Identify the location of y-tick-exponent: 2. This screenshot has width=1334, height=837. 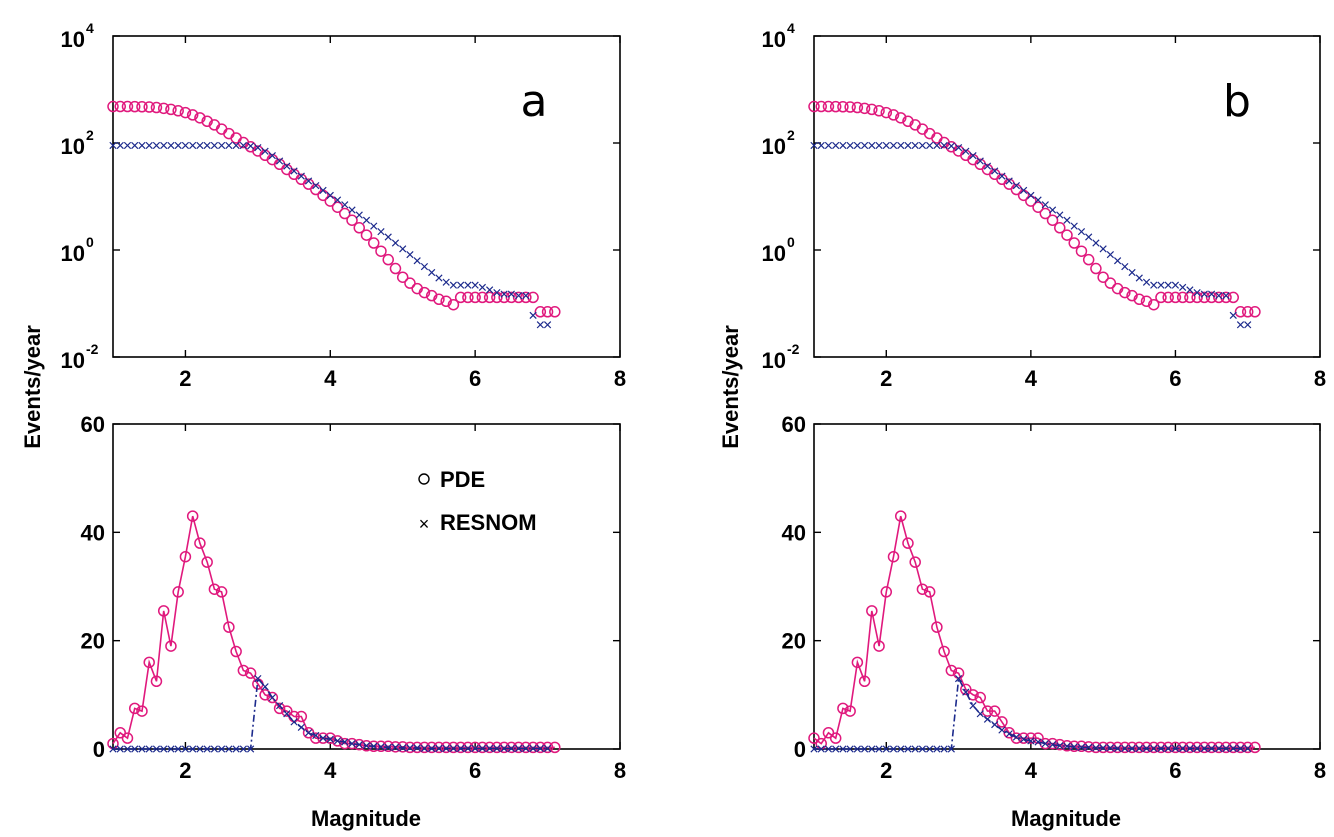
(791, 135).